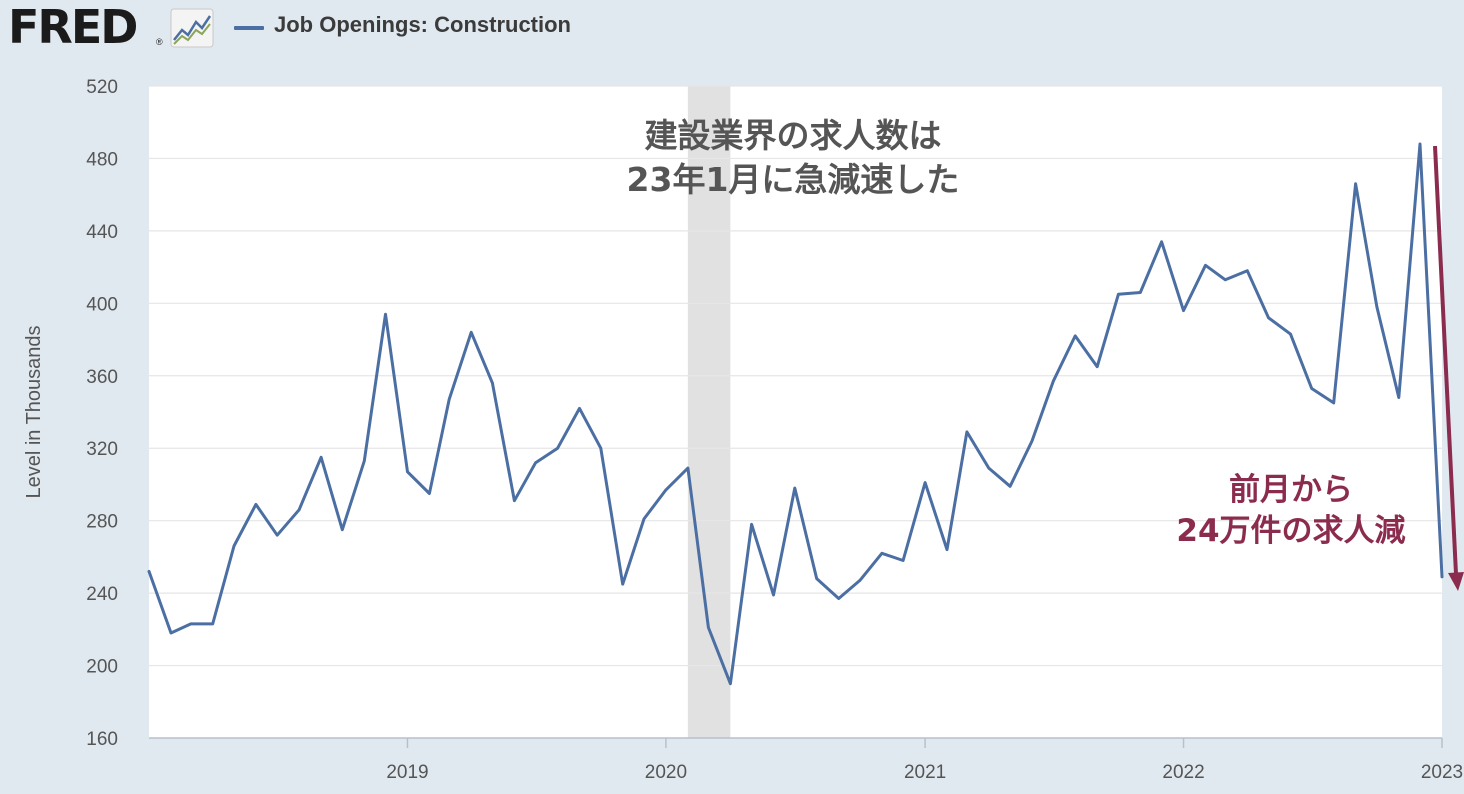 This screenshot has width=1464, height=794. I want to click on fred-logo: FRED, so click(73, 27).